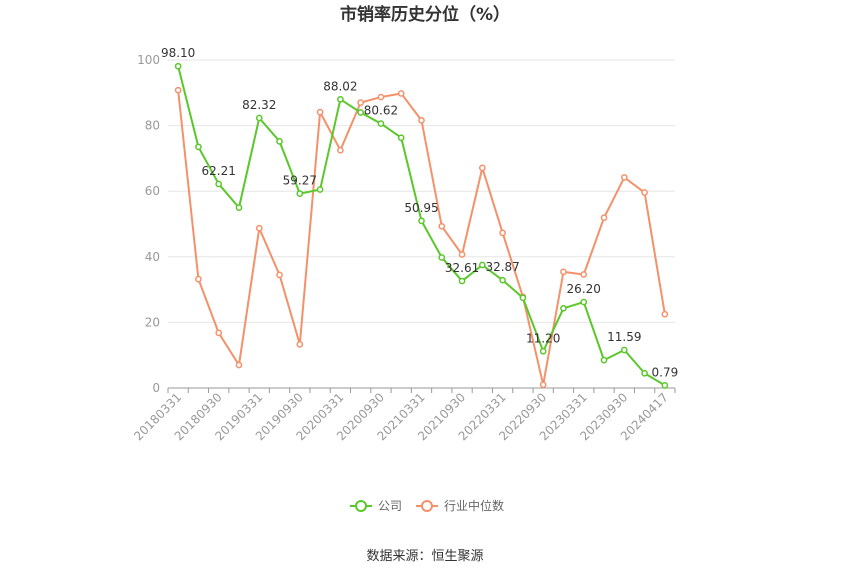 The height and width of the screenshot is (575, 850). Describe the element at coordinates (148, 224) in the screenshot. I see `y-axis-ticks: 0 20 40 60 80 100` at that location.